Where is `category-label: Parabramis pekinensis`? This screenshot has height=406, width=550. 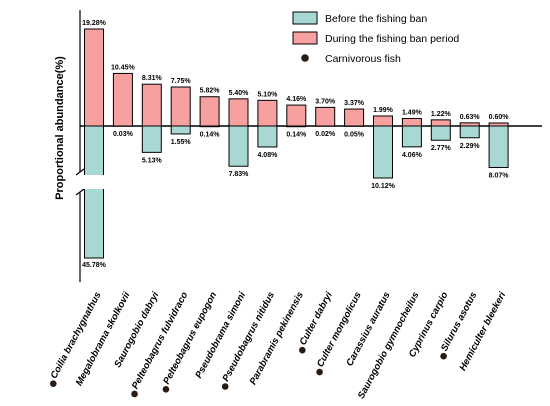 category-label: Parabramis pekinensis is located at coordinates (277, 338).